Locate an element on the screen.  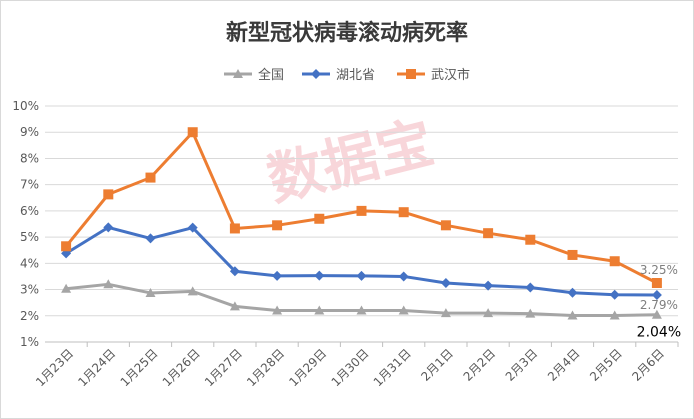
legend-label: 武汉市 is located at coordinates (450, 75).